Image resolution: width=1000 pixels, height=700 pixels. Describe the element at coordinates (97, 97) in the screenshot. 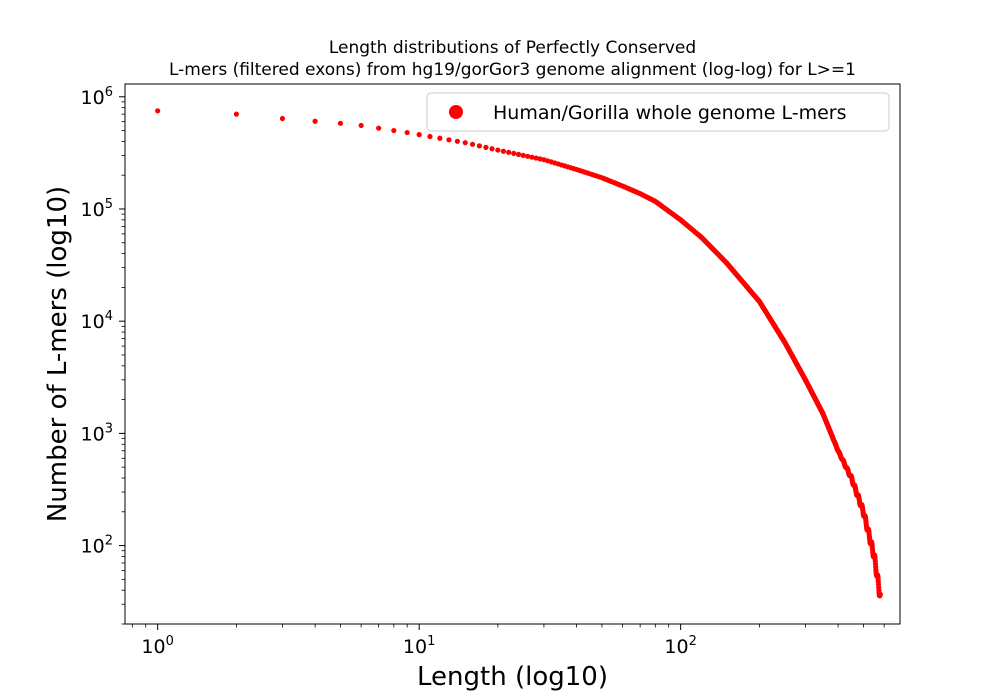

I see `y-tick-label: 106` at that location.